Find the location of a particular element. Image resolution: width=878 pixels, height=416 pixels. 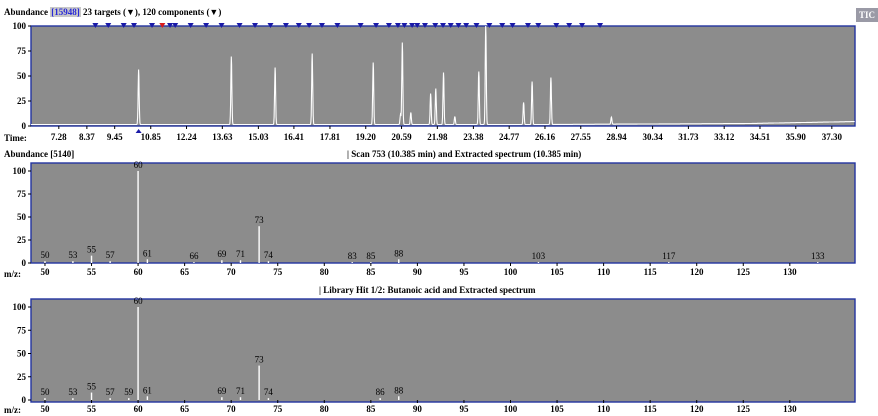

scan-xtick-label: 75 is located at coordinates (278, 272).